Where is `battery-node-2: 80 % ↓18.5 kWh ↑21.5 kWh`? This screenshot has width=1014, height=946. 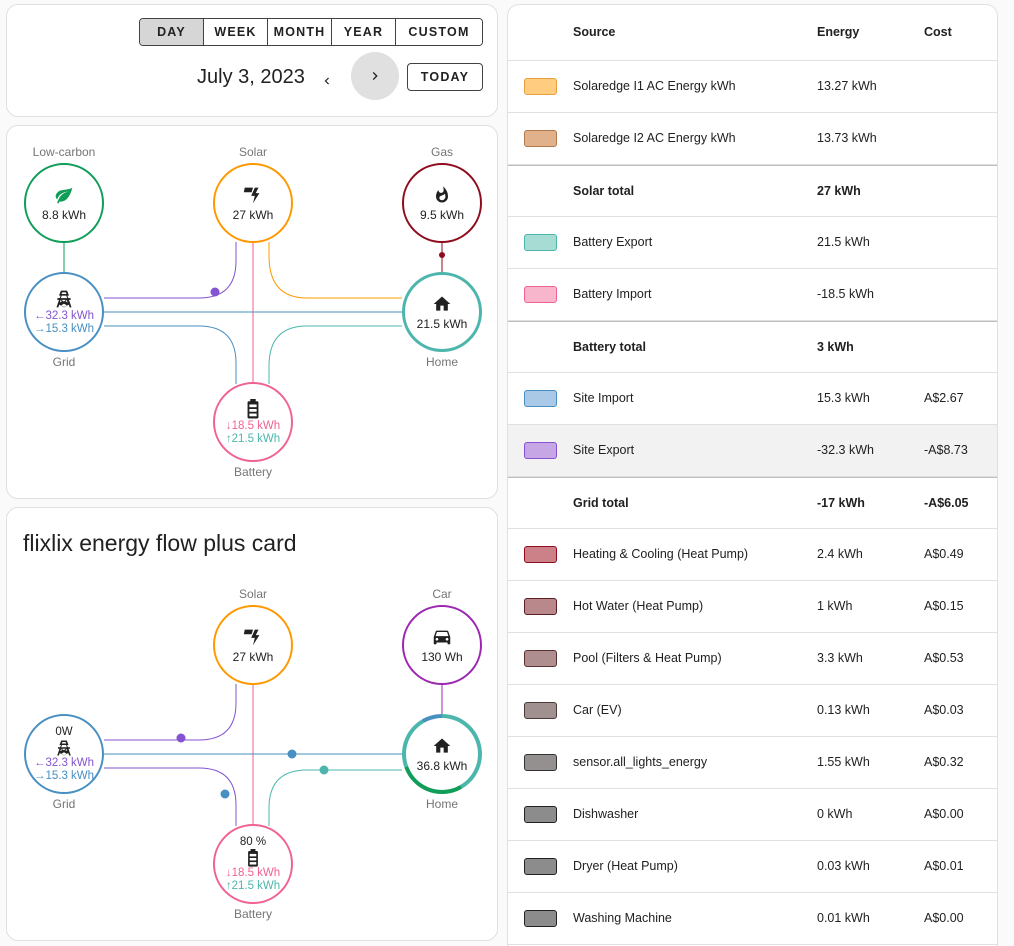
battery-node-2: 80 % ↓18.5 kWh ↑21.5 kWh is located at coordinates (253, 864).